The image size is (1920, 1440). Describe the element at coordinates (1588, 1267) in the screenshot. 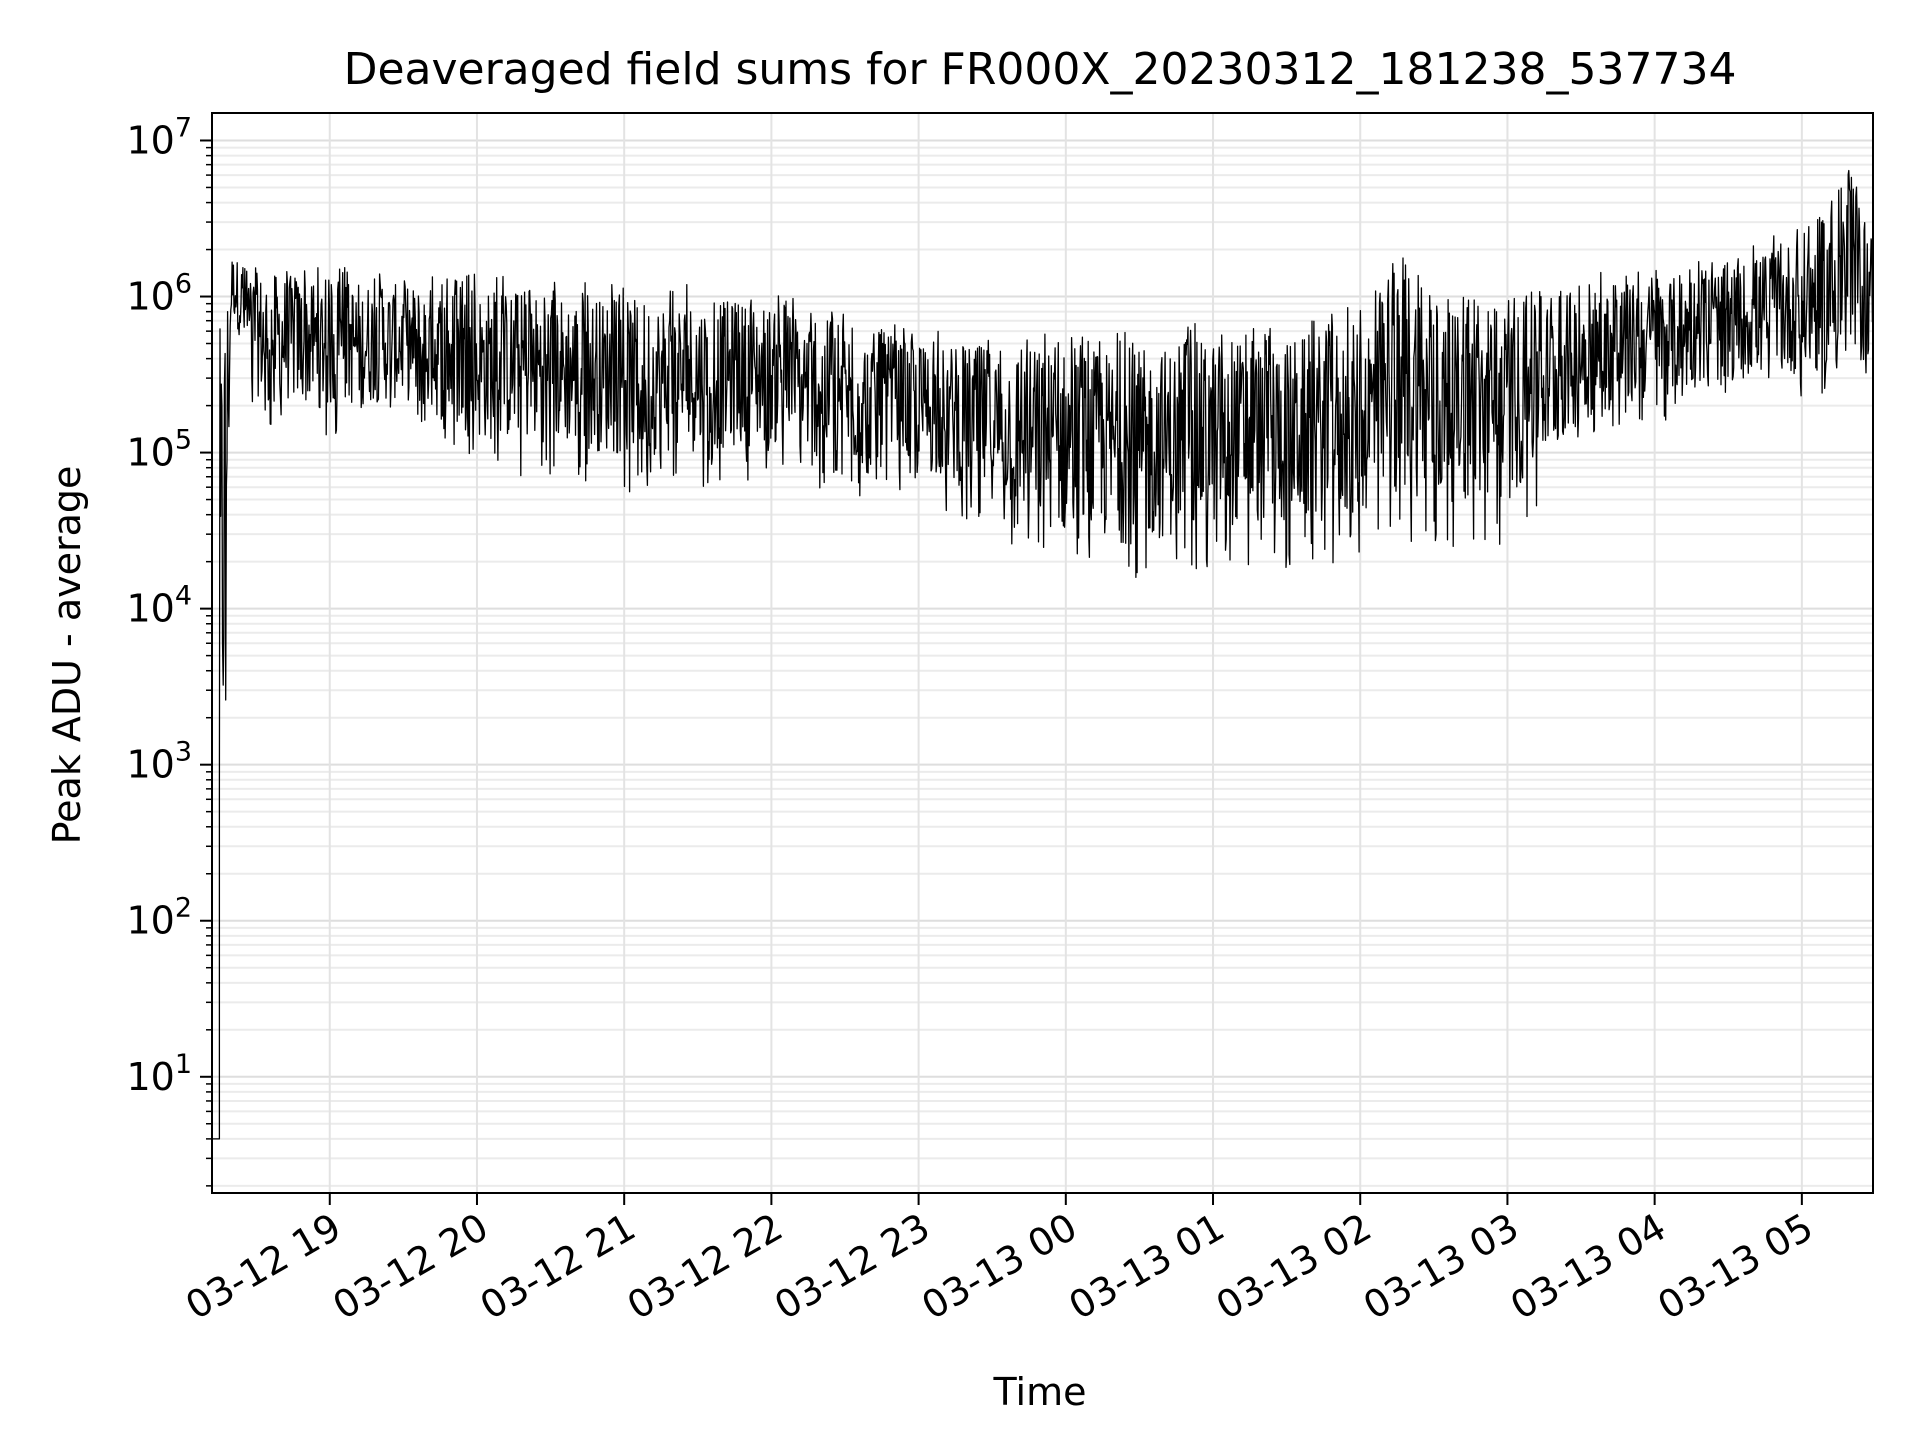

I see `x-tick-label: 03-13 04` at that location.